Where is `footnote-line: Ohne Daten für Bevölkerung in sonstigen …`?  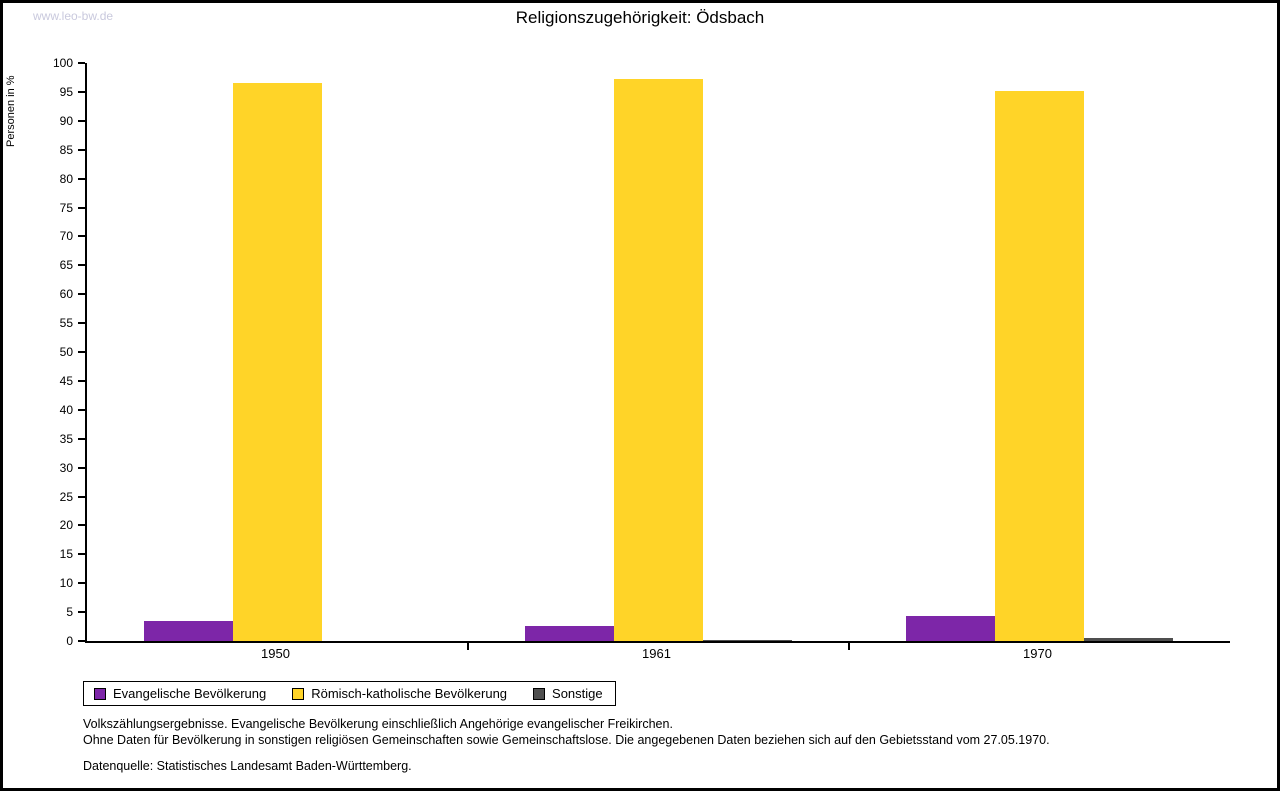
footnote-line: Ohne Daten für Bevölkerung in sonstigen … is located at coordinates (566, 740).